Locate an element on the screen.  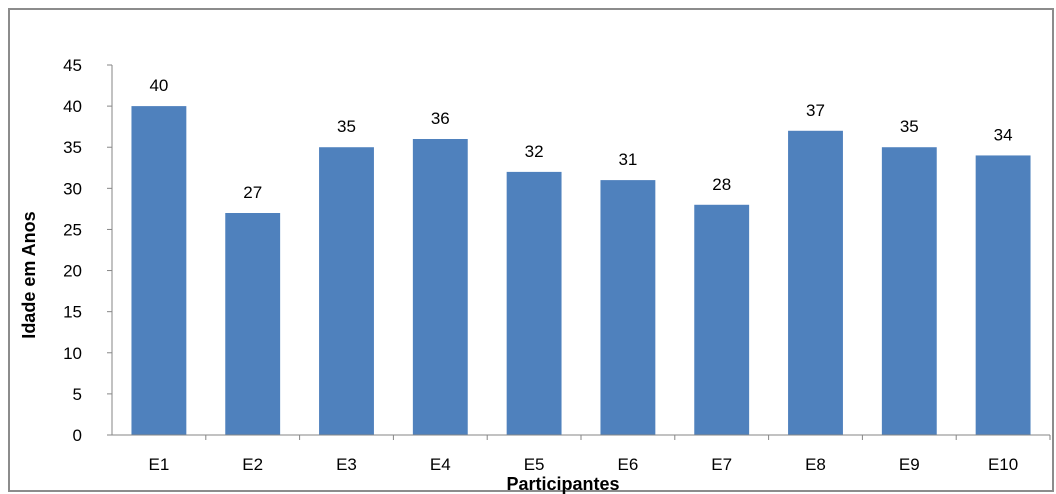
bar-e9 is located at coordinates (909, 291).